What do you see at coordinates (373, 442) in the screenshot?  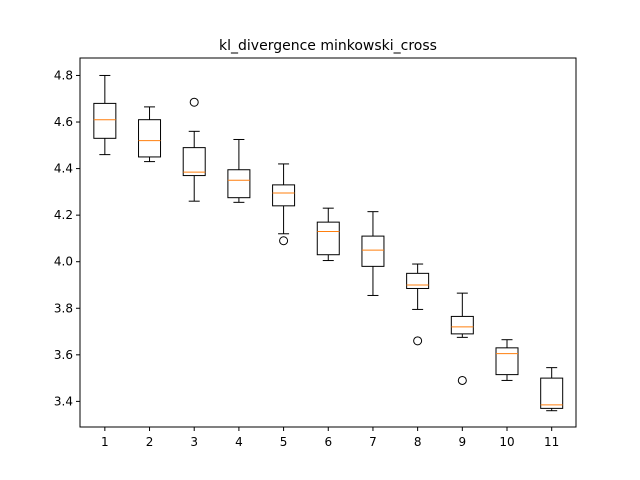 I see `x-tick-label: 7` at bounding box center [373, 442].